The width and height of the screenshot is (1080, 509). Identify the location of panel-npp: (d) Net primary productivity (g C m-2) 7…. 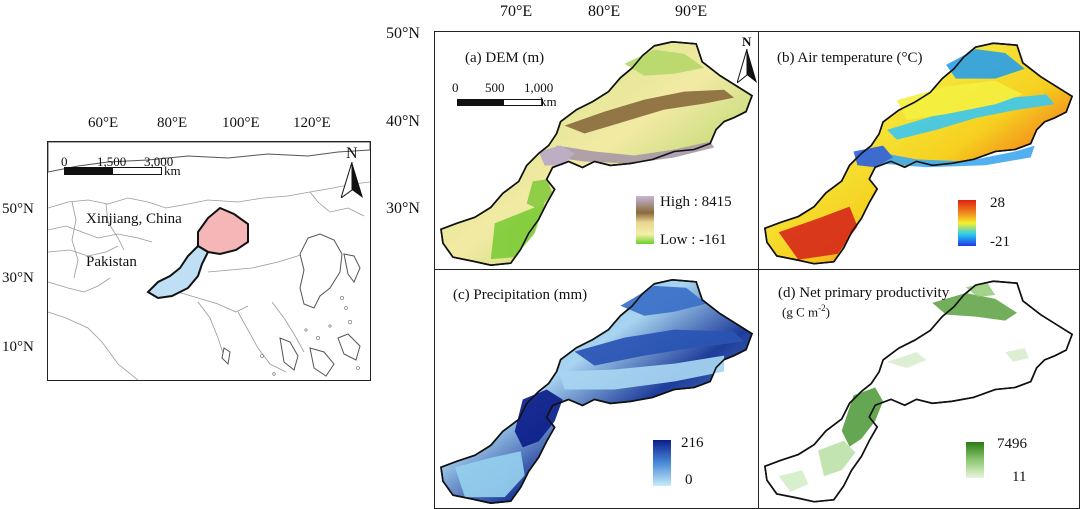
(919, 389).